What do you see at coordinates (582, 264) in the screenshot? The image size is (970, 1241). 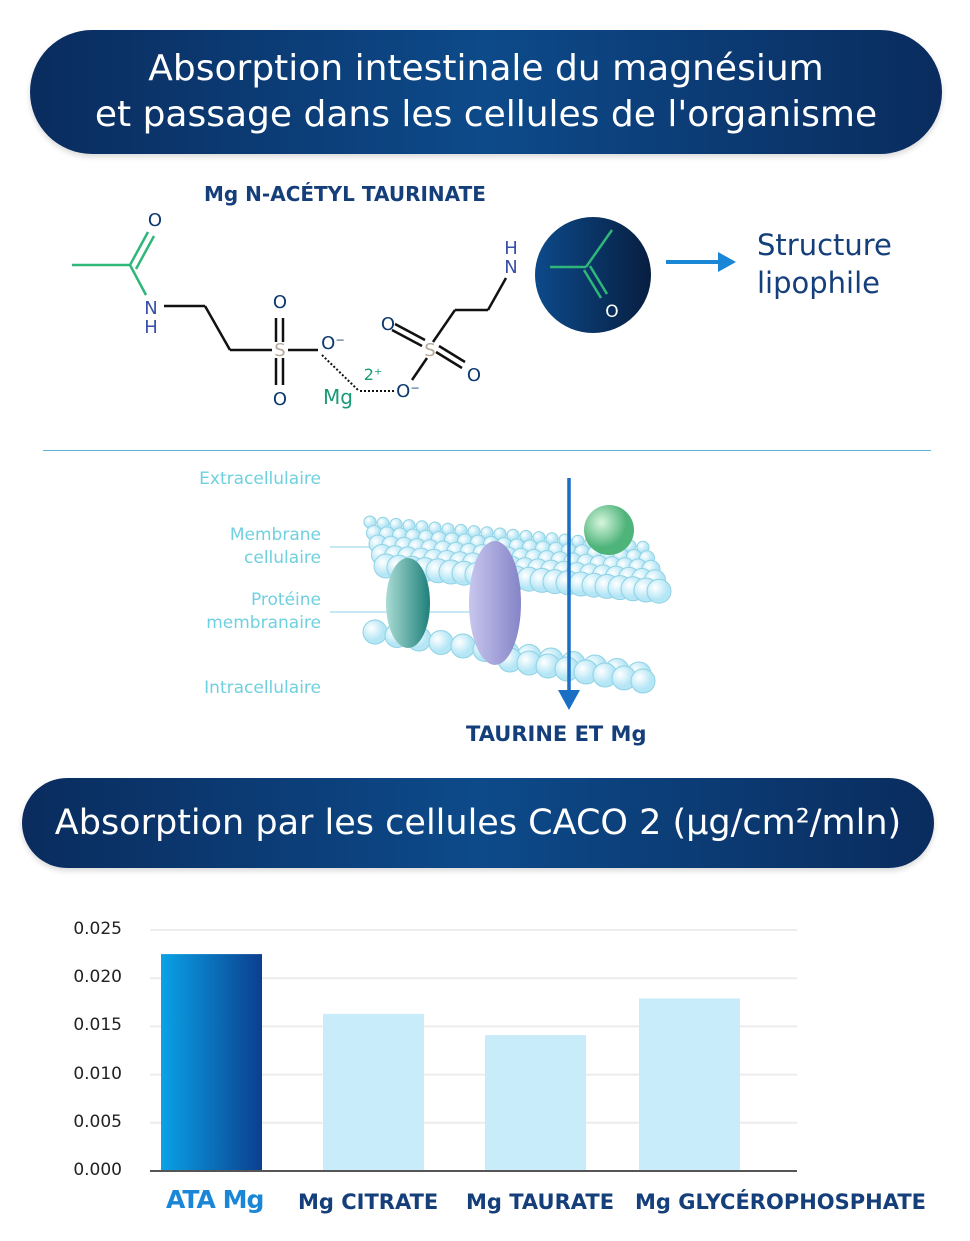 I see `acetyl-group-circle` at bounding box center [582, 264].